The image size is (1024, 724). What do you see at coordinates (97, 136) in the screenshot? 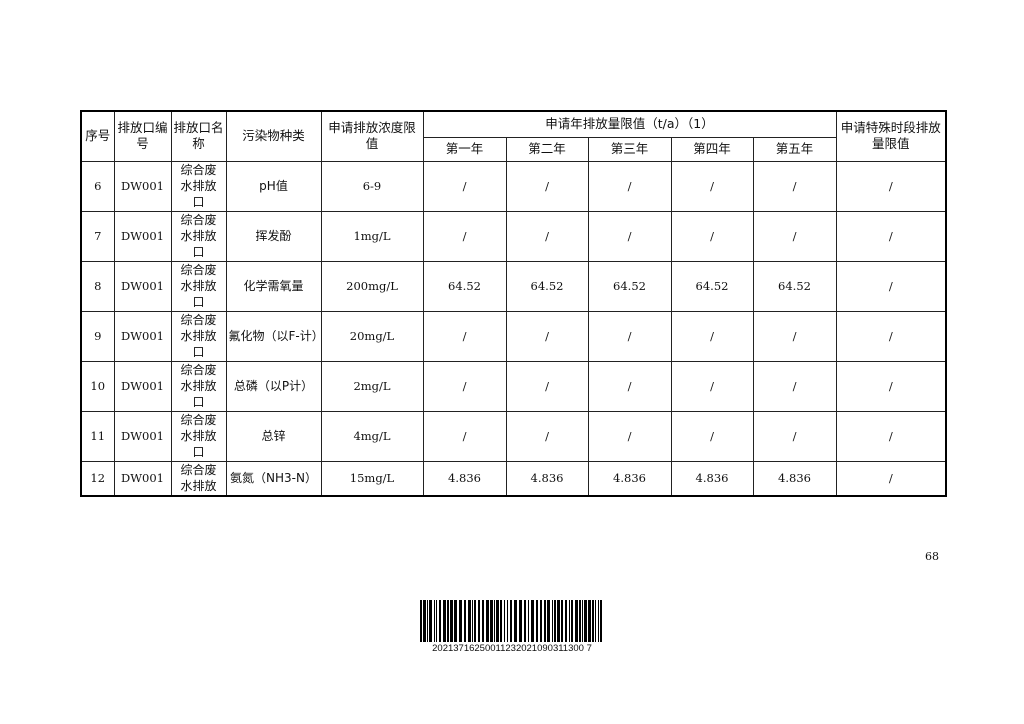
I see `header-seq: 序号` at bounding box center [97, 136].